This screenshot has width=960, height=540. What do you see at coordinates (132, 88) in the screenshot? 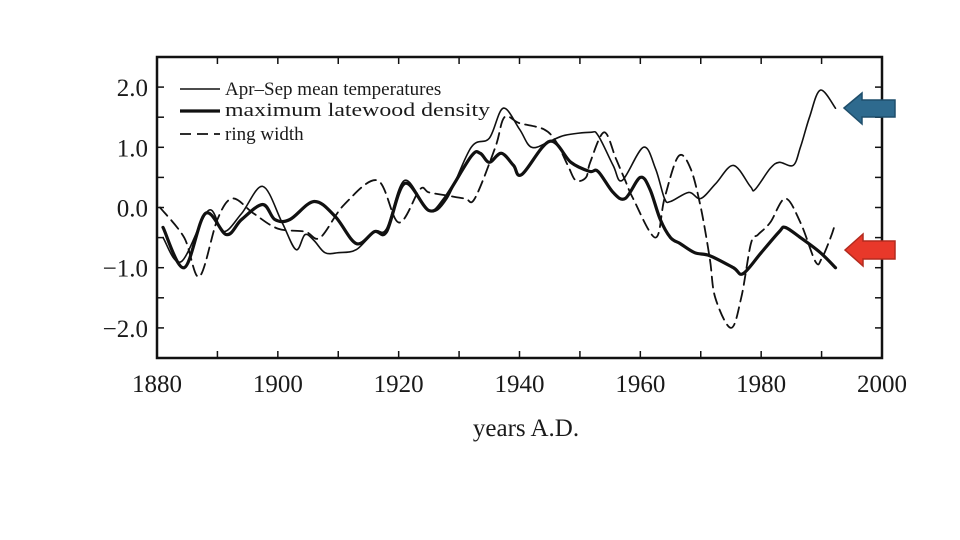
I see `y-tick-label: 2.0` at bounding box center [132, 88].